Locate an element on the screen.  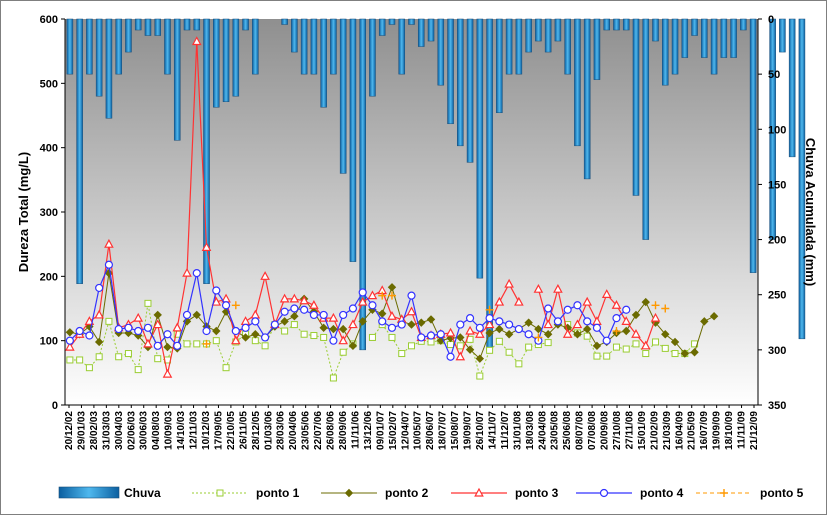
x-tick-label: 27/11/08 is located at coordinates (629, 430).